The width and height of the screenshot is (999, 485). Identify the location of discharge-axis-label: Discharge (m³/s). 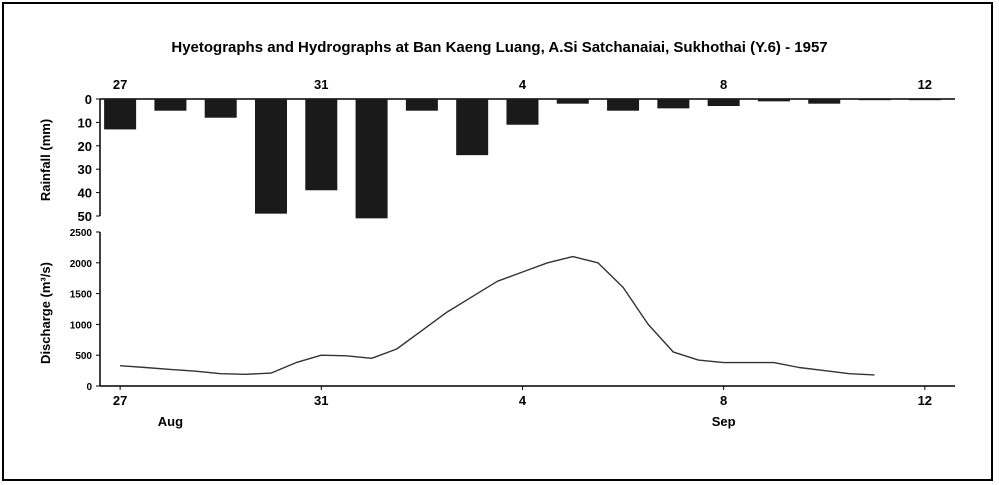
(45, 313).